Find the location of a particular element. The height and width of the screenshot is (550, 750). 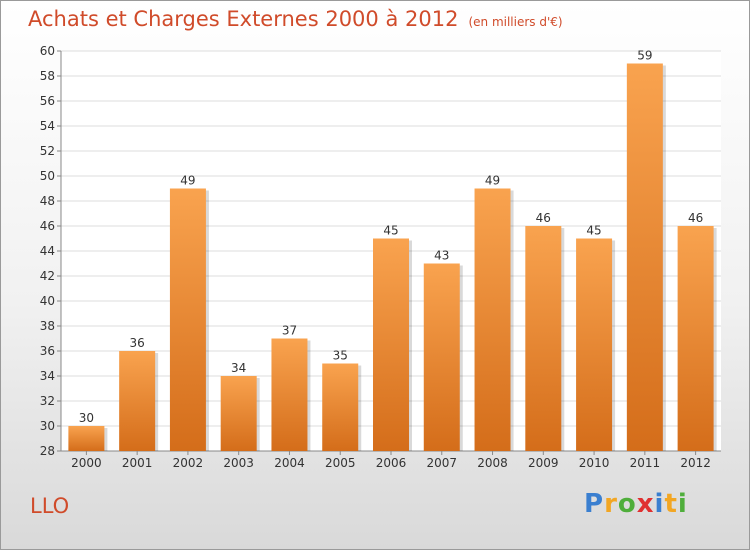

x-tick-label: 2008 is located at coordinates (492, 463).